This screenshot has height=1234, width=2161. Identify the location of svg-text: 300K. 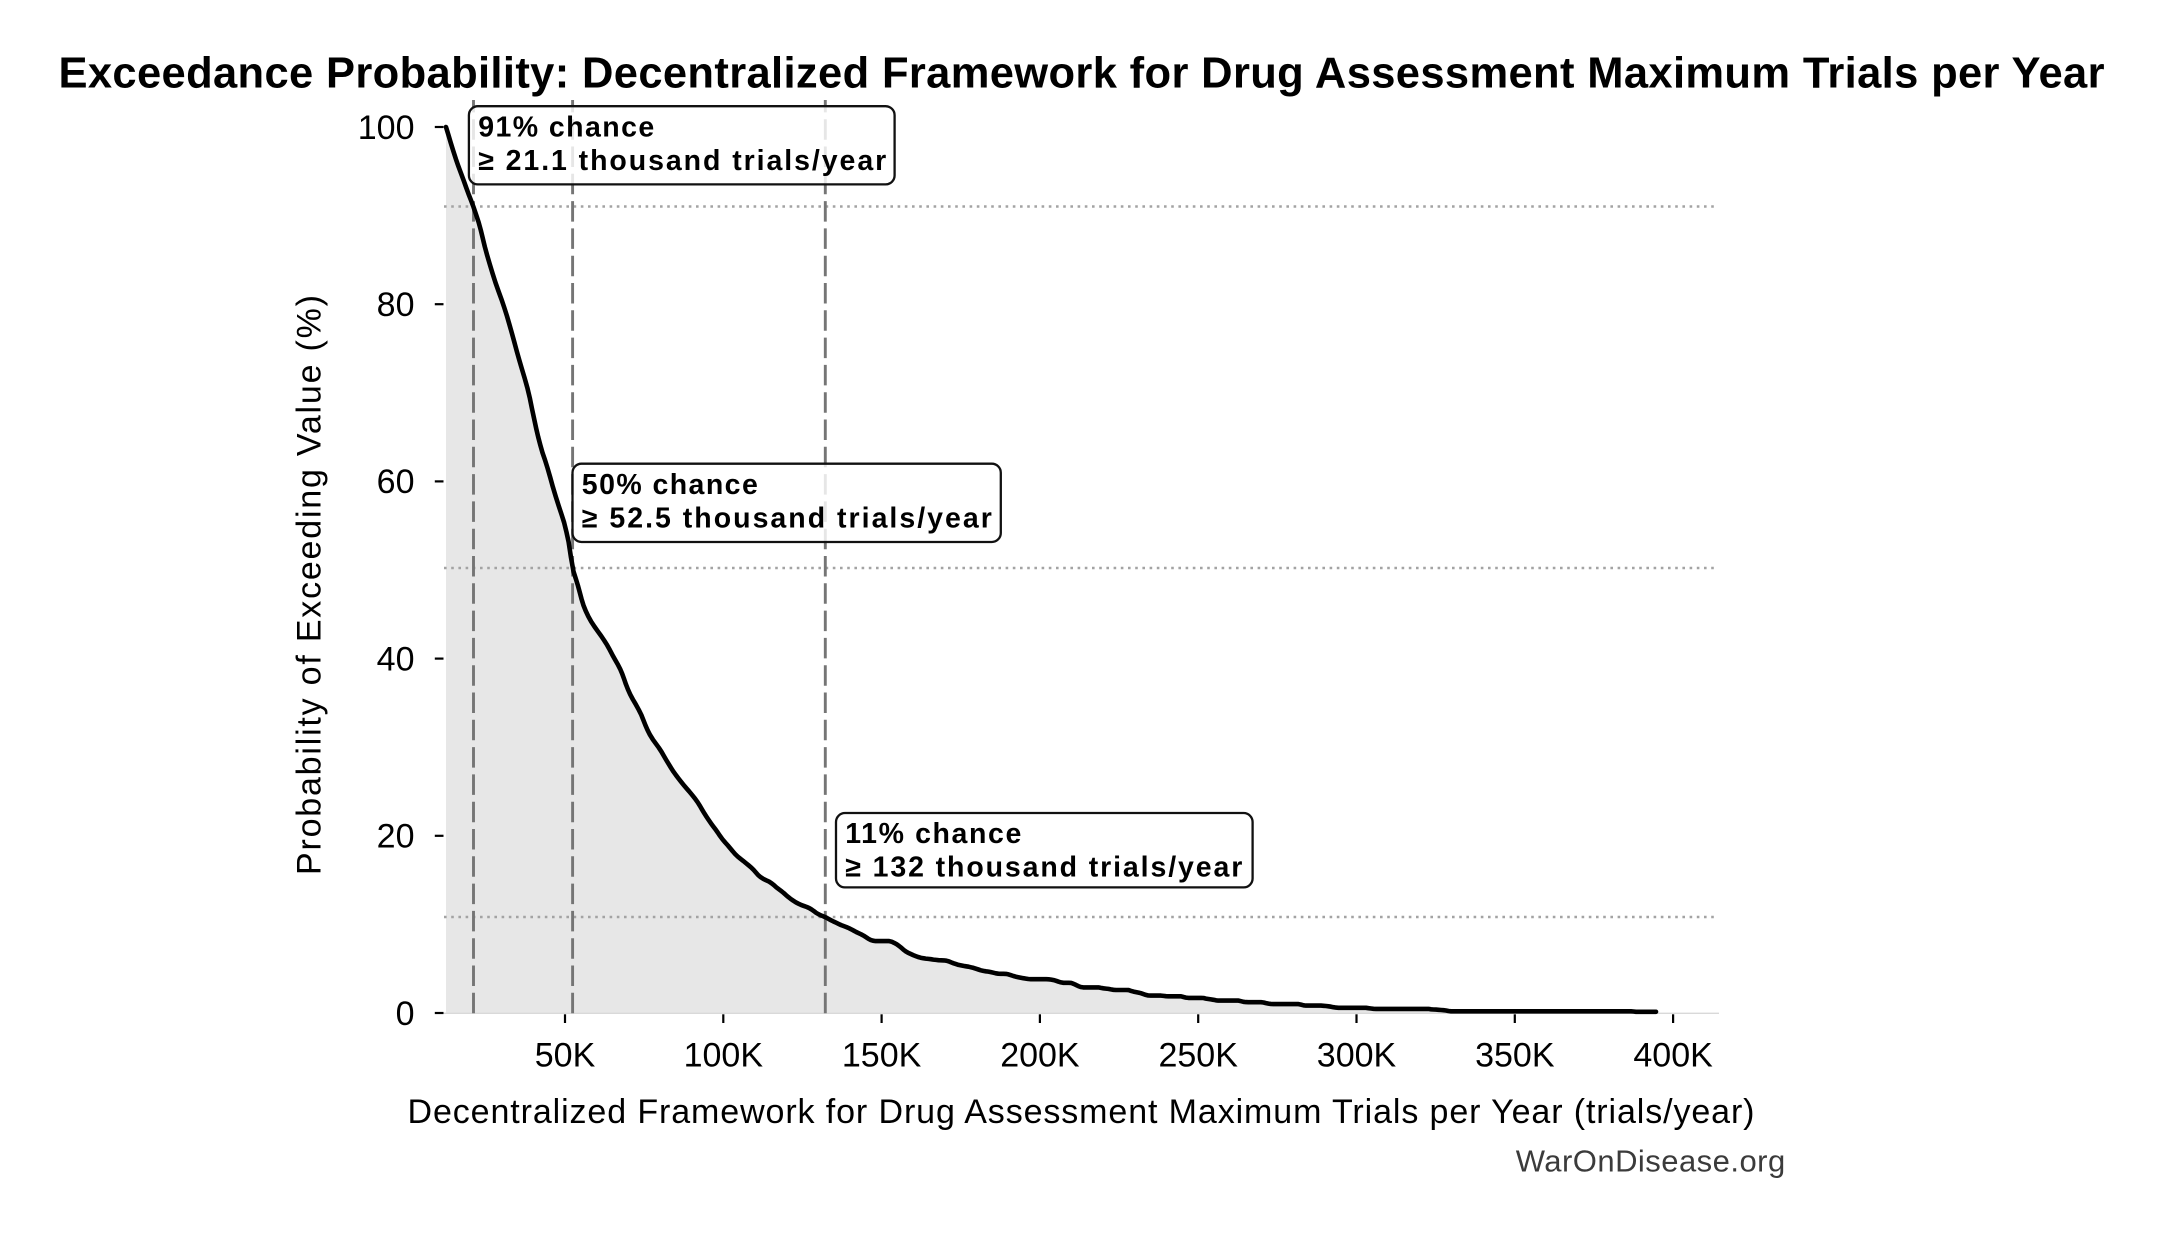
(1357, 1056).